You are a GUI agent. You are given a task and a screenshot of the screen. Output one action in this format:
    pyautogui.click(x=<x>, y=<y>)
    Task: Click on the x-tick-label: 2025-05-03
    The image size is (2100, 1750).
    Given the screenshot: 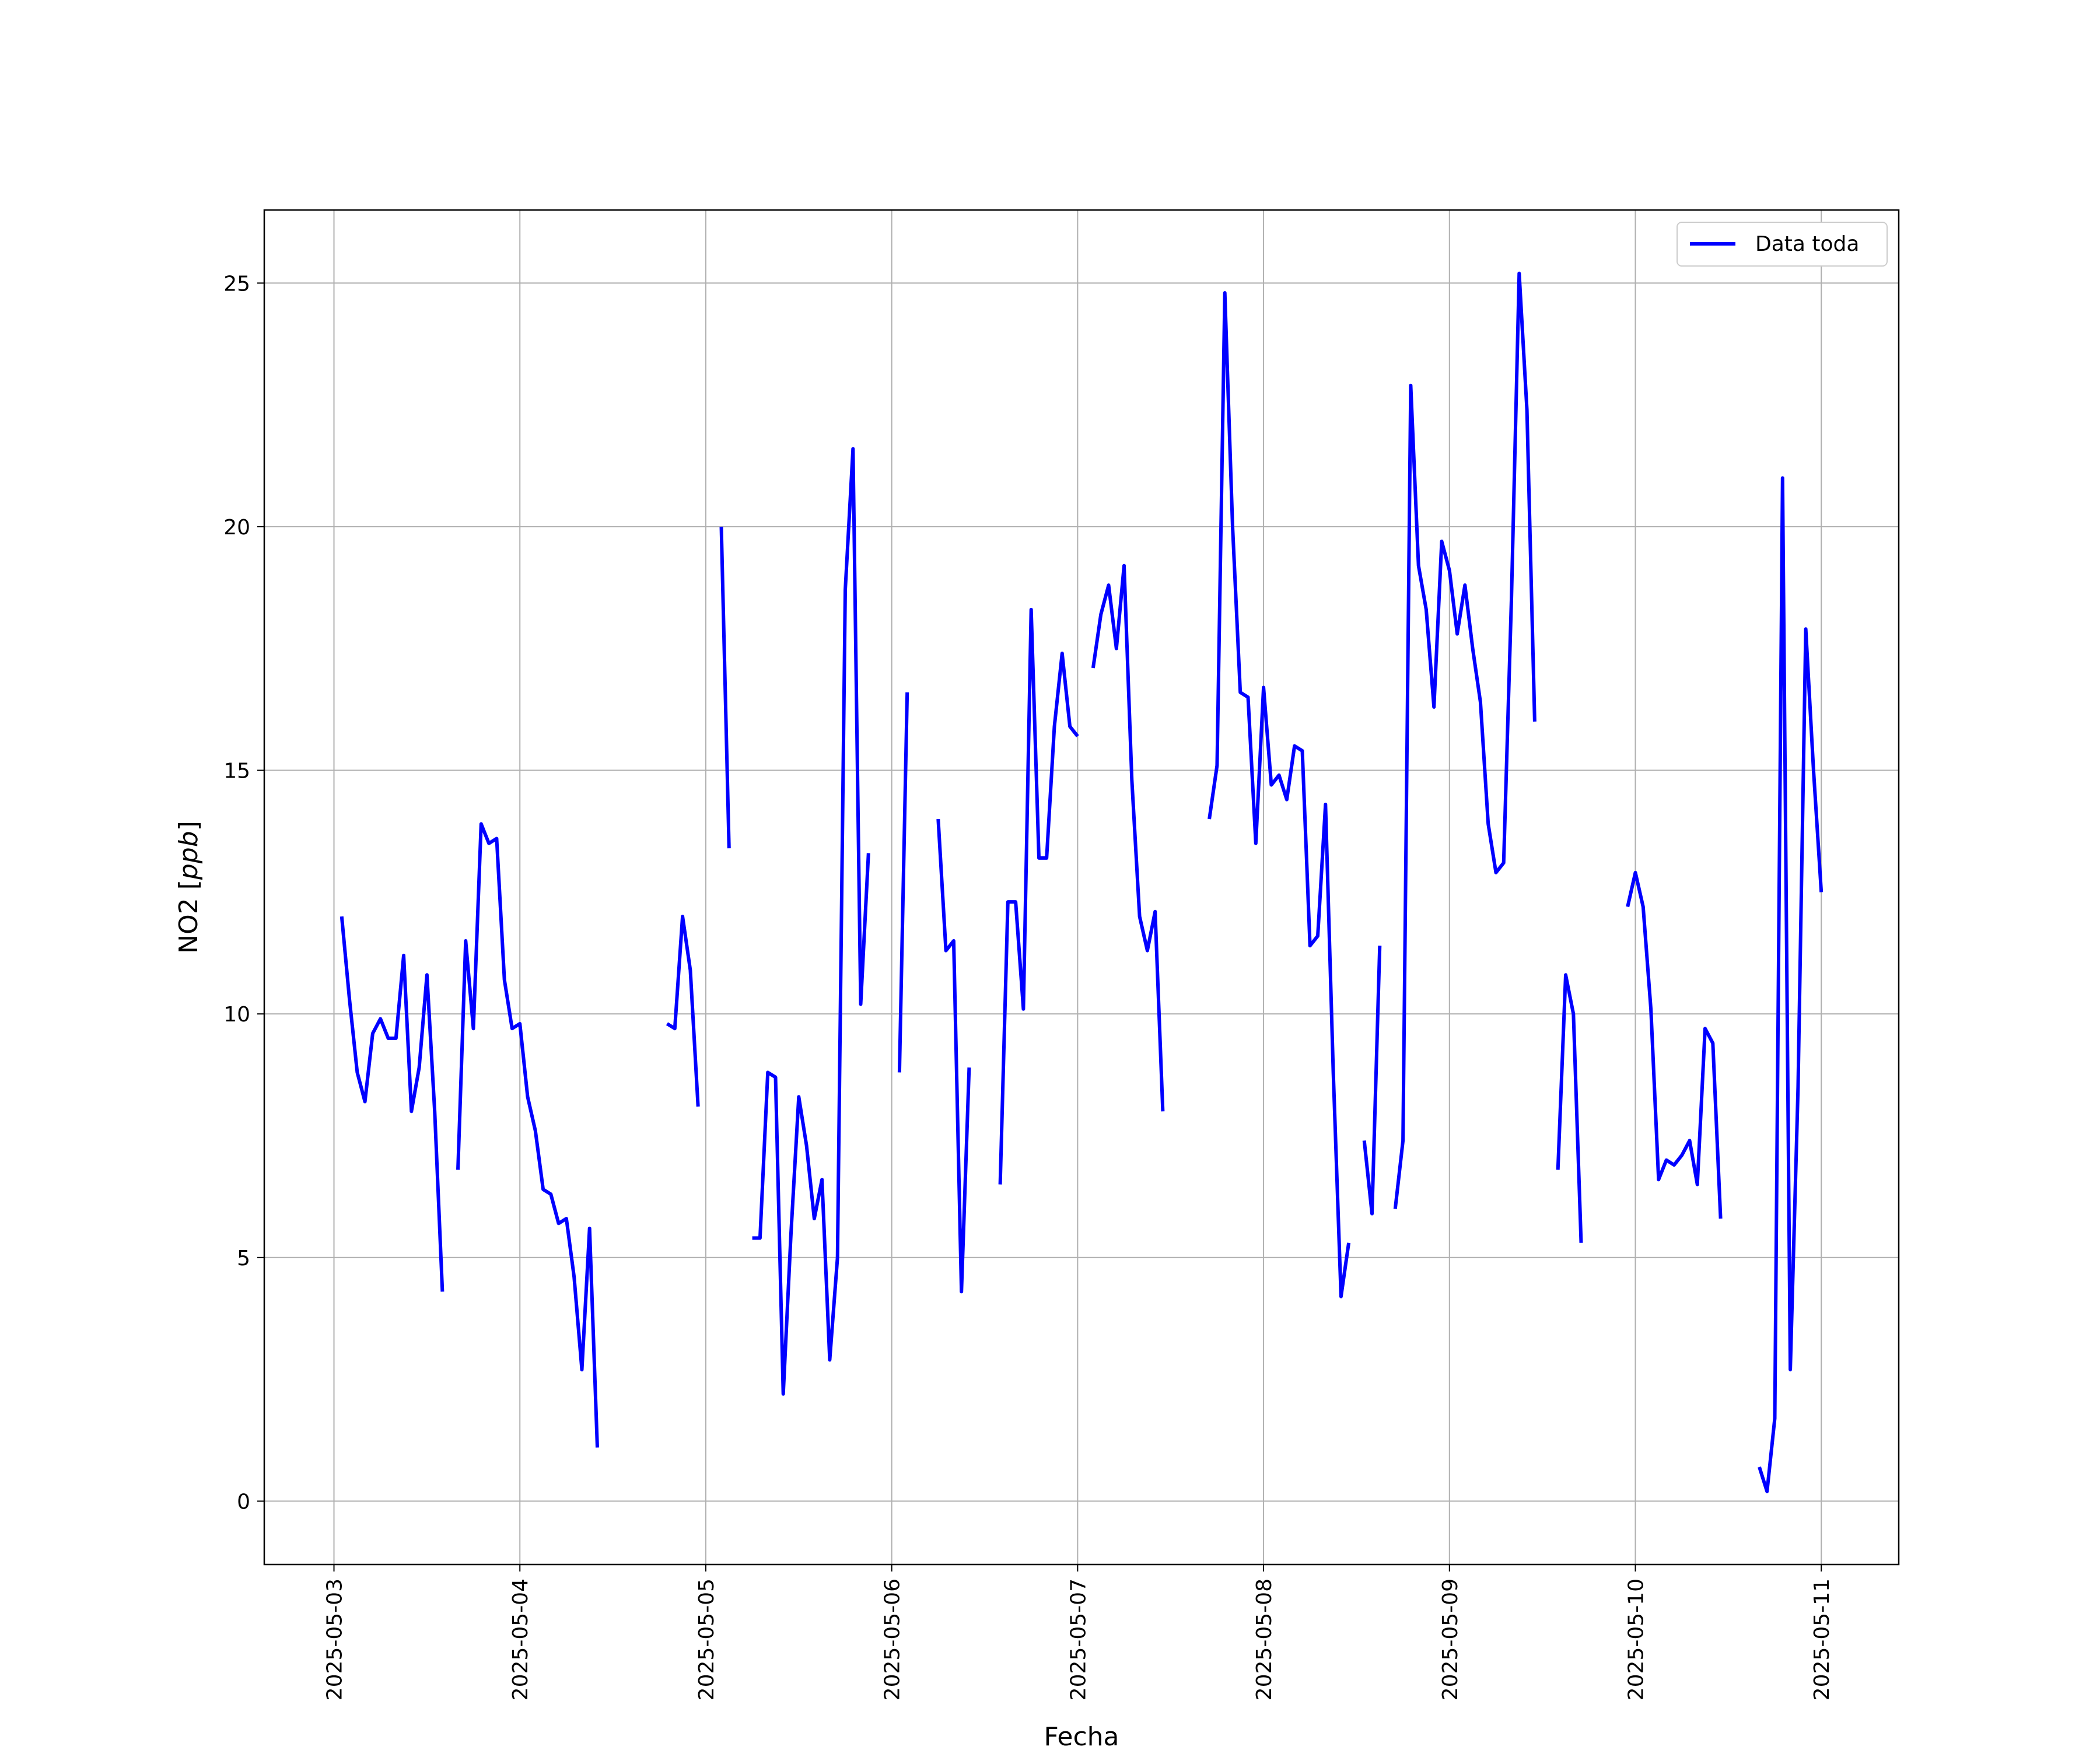 What is the action you would take?
    pyautogui.click(x=335, y=1639)
    